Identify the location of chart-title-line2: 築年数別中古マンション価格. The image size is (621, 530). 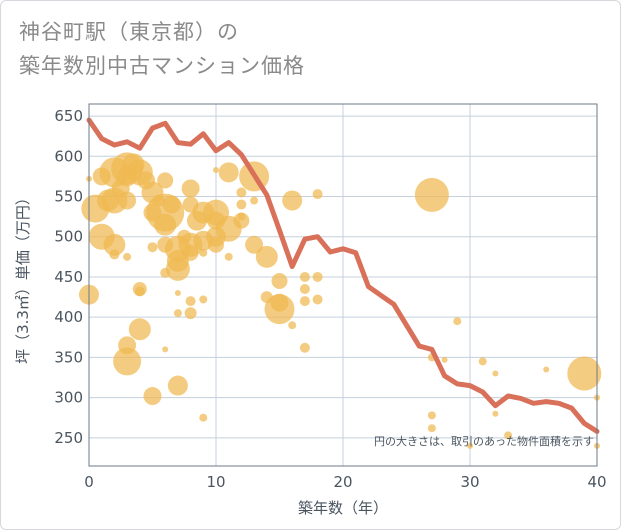
(162, 66).